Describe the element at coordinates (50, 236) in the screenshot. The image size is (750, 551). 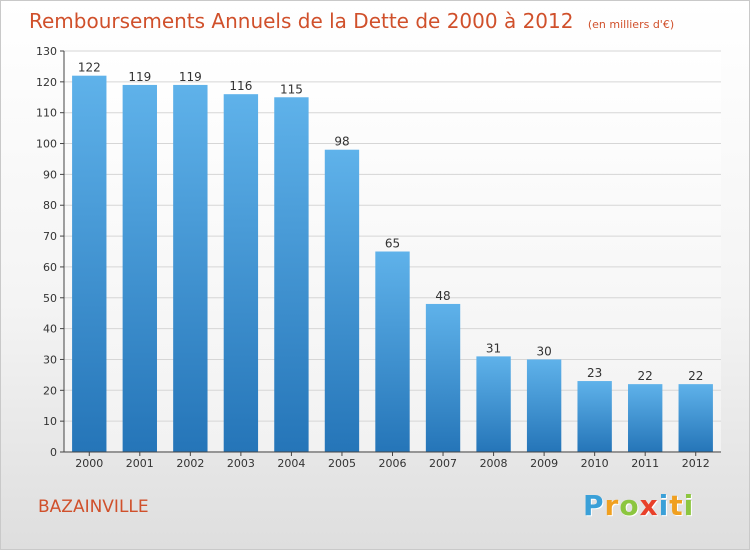
I see `y-tick-label: 70` at that location.